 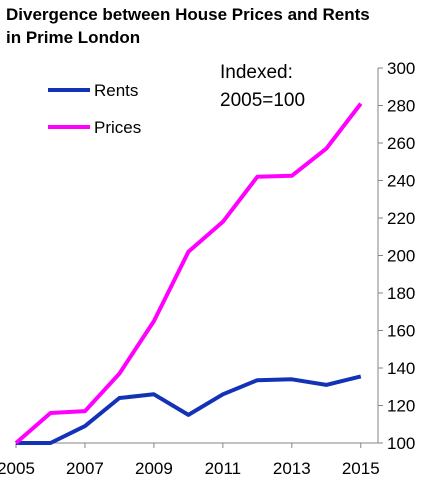 What do you see at coordinates (94, 109) in the screenshot?
I see `chart-legend: Rents Prices` at bounding box center [94, 109].